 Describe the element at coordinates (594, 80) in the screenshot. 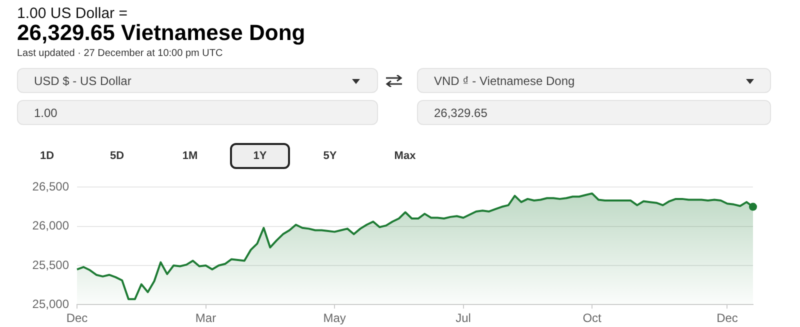

I see `currency-select: VND ₫ - Vietnamese Dong` at that location.